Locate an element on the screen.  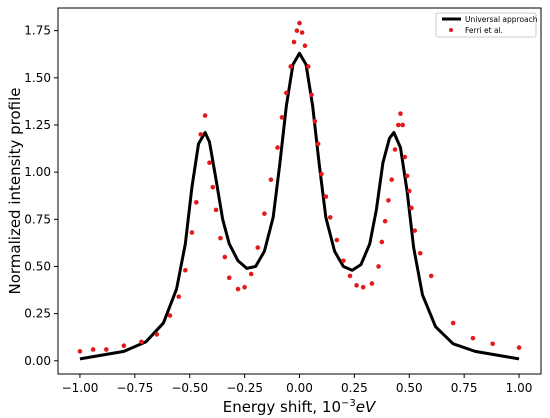
x-tick-label: 1.00 is located at coordinates (519, 388).